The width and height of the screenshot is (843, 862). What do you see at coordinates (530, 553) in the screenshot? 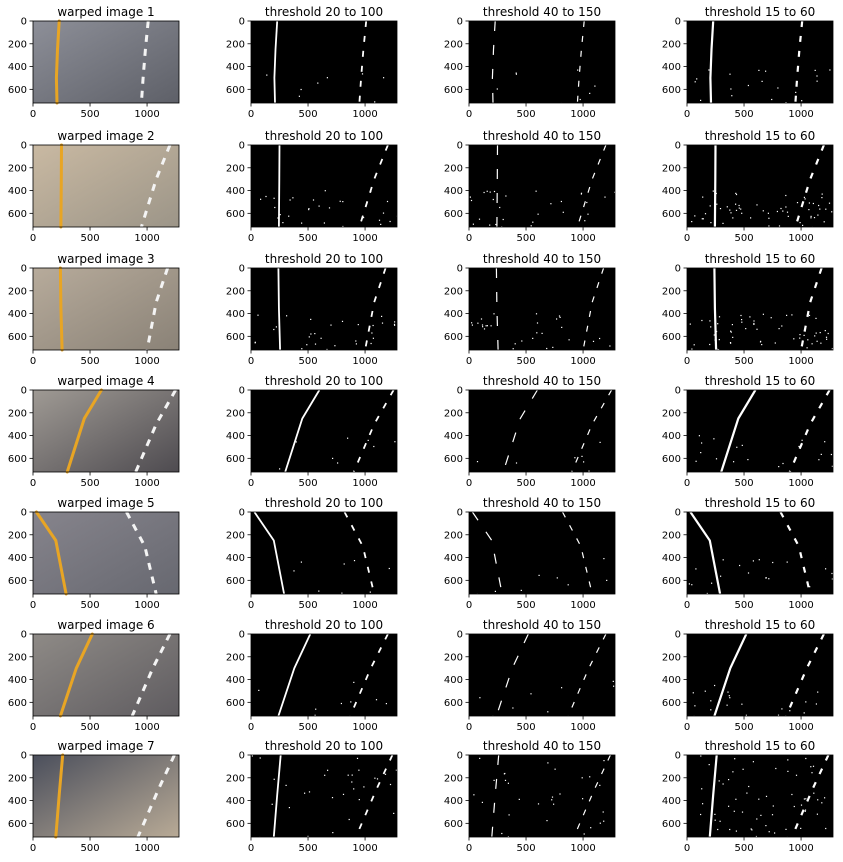
I see `panel-r5-c3: threshold 40 to 150 0 500 1000 0 200 400 600` at bounding box center [530, 553].